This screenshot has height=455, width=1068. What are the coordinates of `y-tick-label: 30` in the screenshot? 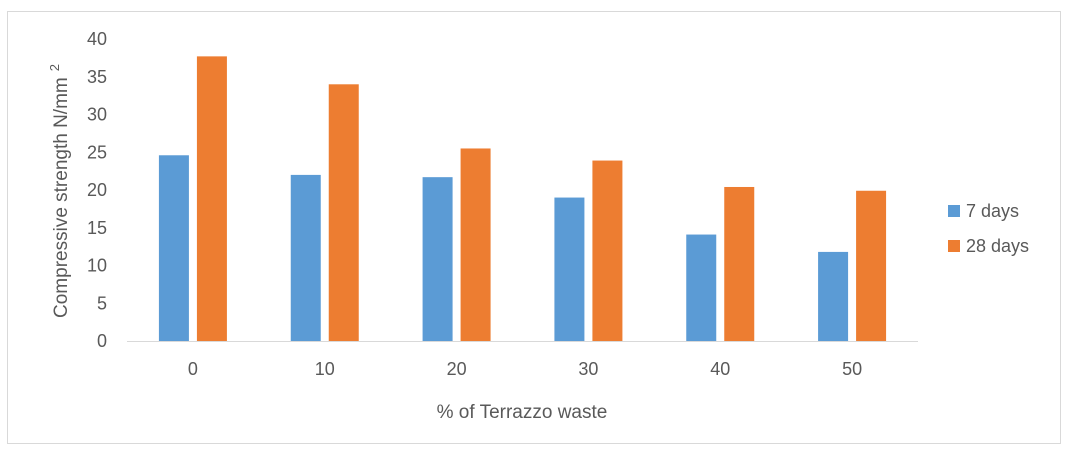 It's located at (97, 115).